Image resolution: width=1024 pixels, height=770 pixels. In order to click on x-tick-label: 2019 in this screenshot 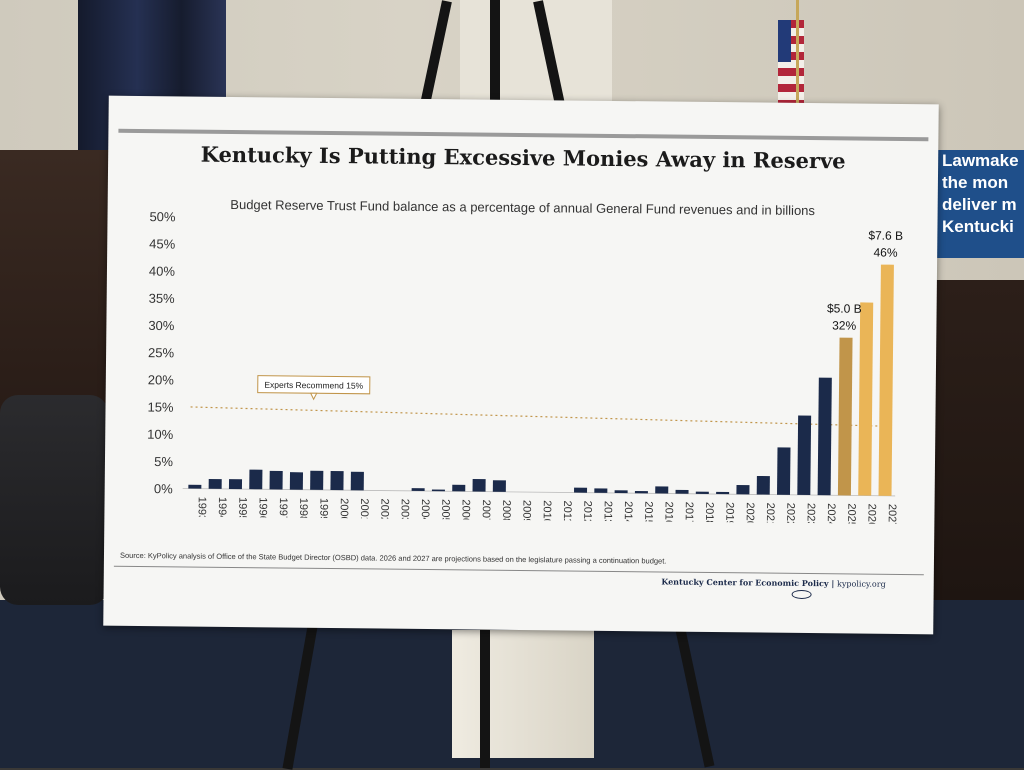, I will do `click(729, 513)`.